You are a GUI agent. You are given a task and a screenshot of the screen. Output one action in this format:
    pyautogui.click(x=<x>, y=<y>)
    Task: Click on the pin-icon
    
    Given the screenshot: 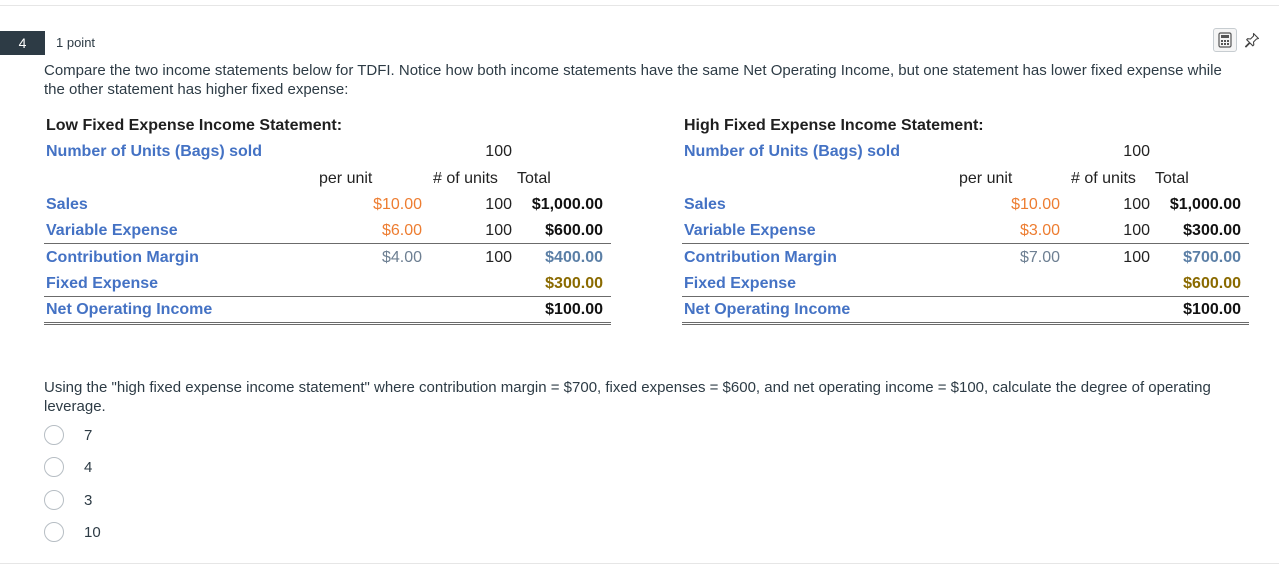 What is the action you would take?
    pyautogui.click(x=1252, y=40)
    